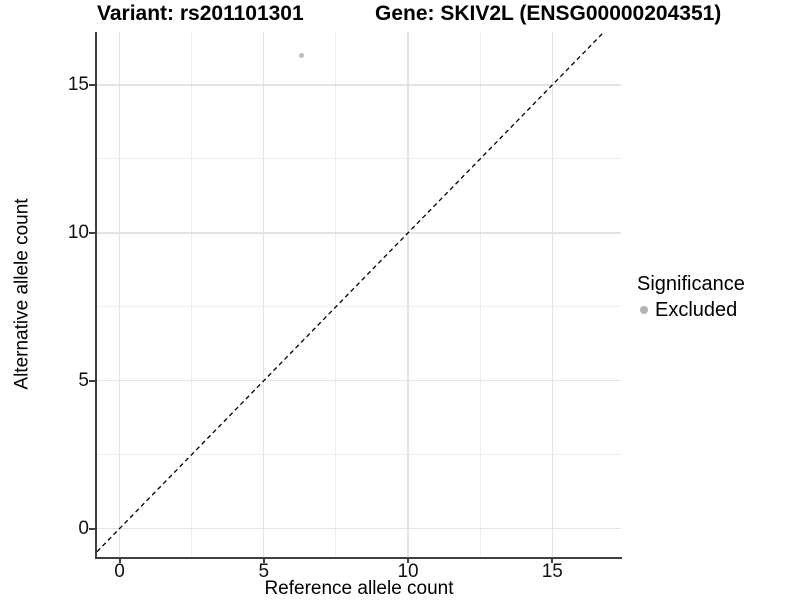 This screenshot has width=800, height=600. I want to click on legend-item: Excluded, so click(691, 310).